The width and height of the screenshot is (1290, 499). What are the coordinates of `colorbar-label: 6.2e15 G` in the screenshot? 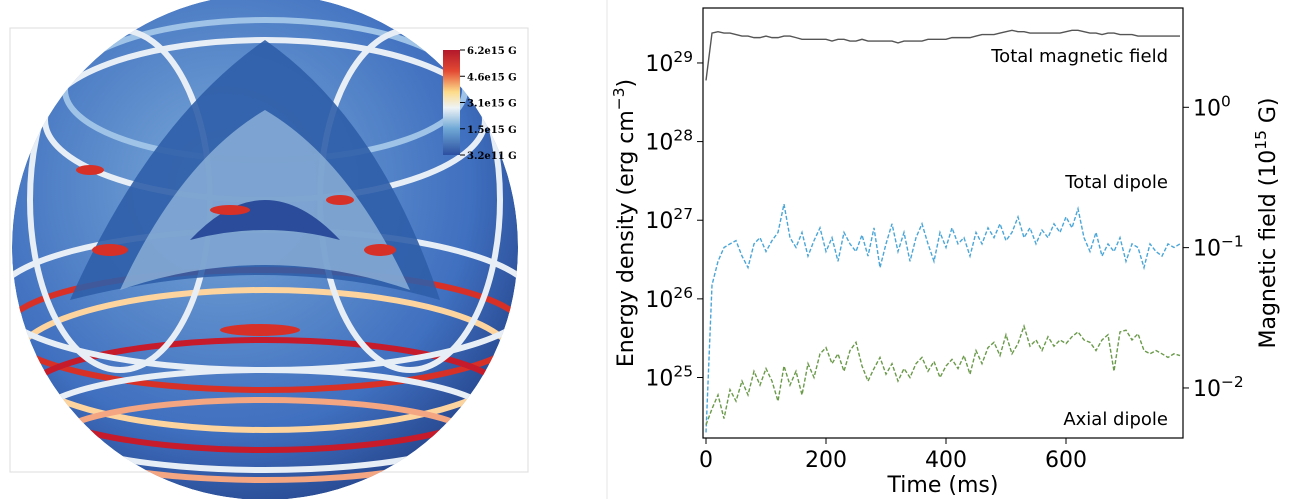 It's located at (492, 51).